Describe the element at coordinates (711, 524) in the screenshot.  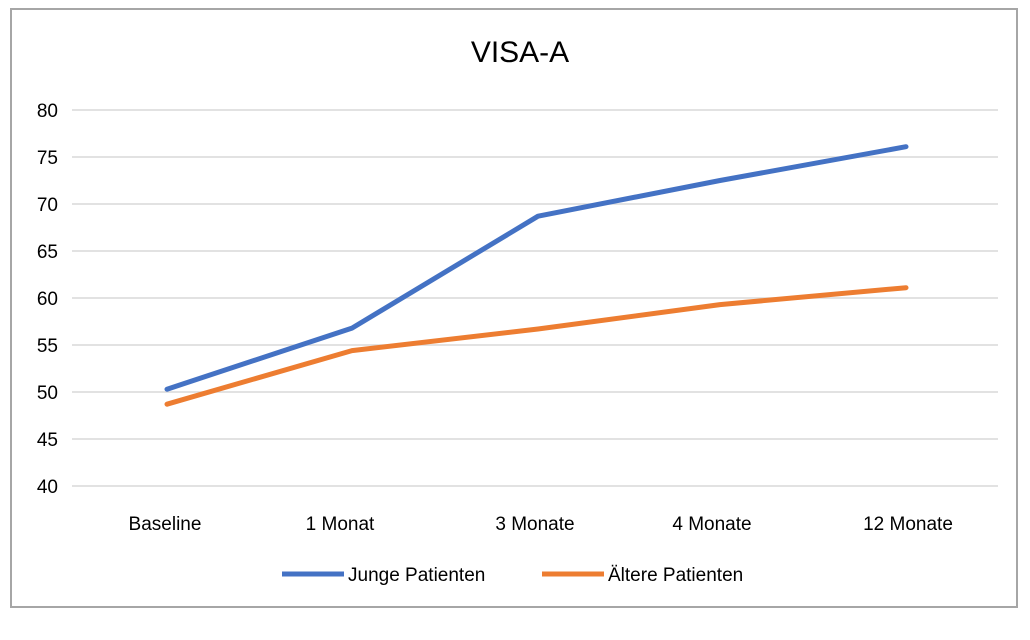
I see `x-tick-label: 4 Monate` at that location.